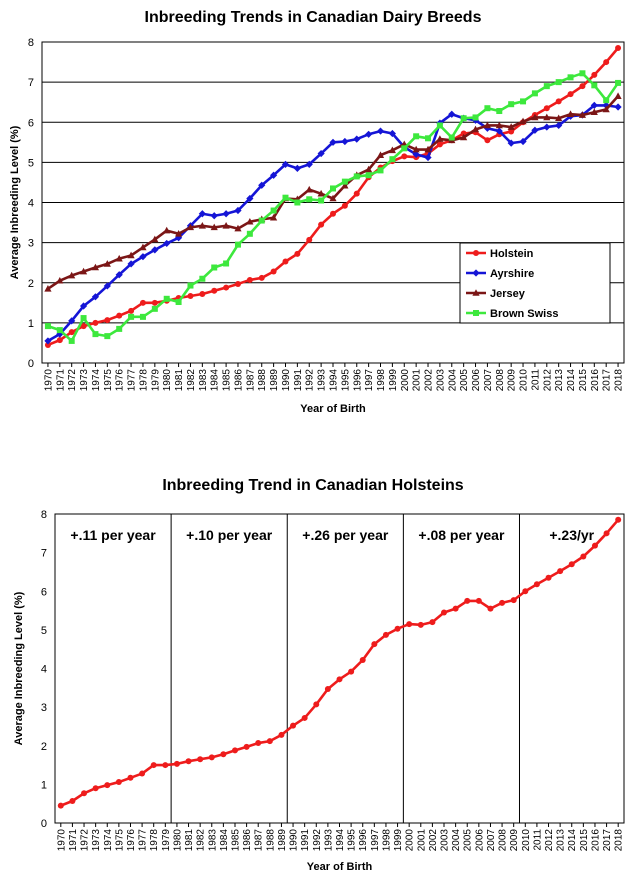 The height and width of the screenshot is (877, 636). What do you see at coordinates (571, 380) in the screenshot?
I see `x-tick-label: 2014` at bounding box center [571, 380].